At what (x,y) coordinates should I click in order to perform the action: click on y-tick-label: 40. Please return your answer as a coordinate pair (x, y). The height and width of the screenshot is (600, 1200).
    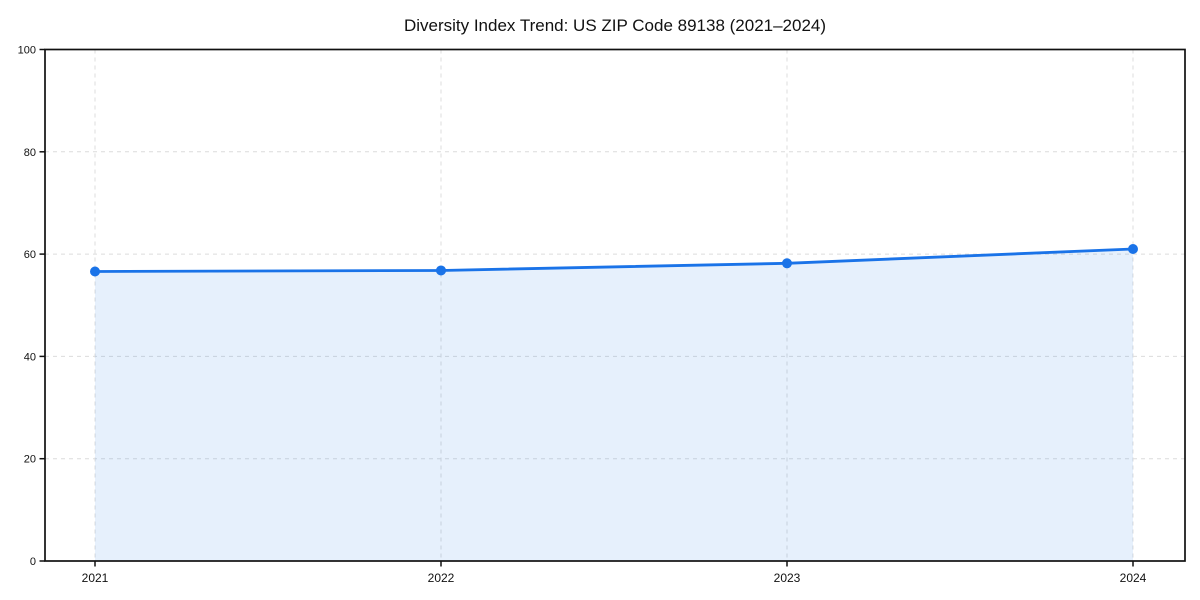
    Looking at the image, I should click on (30, 357).